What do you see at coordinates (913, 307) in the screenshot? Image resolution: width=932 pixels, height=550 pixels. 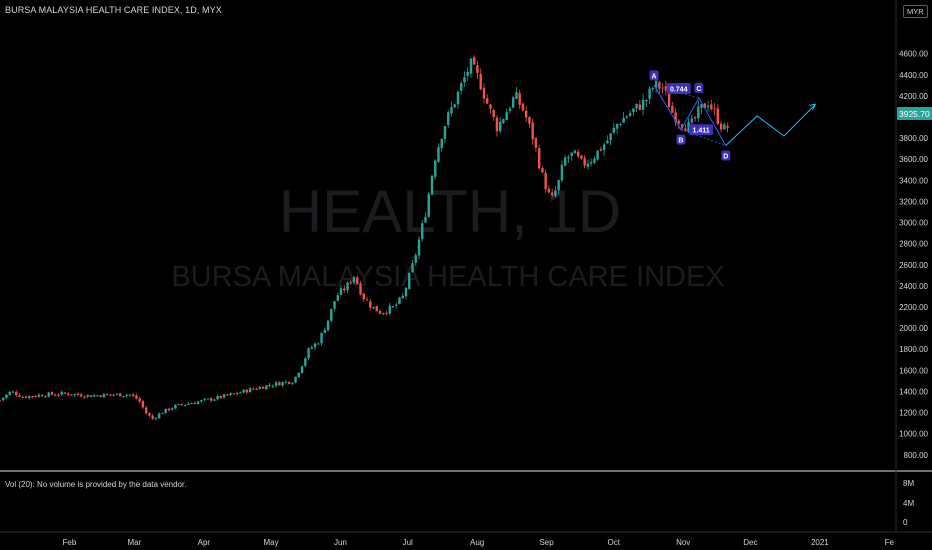 I see `price-tick-label: 2200.00` at bounding box center [913, 307].